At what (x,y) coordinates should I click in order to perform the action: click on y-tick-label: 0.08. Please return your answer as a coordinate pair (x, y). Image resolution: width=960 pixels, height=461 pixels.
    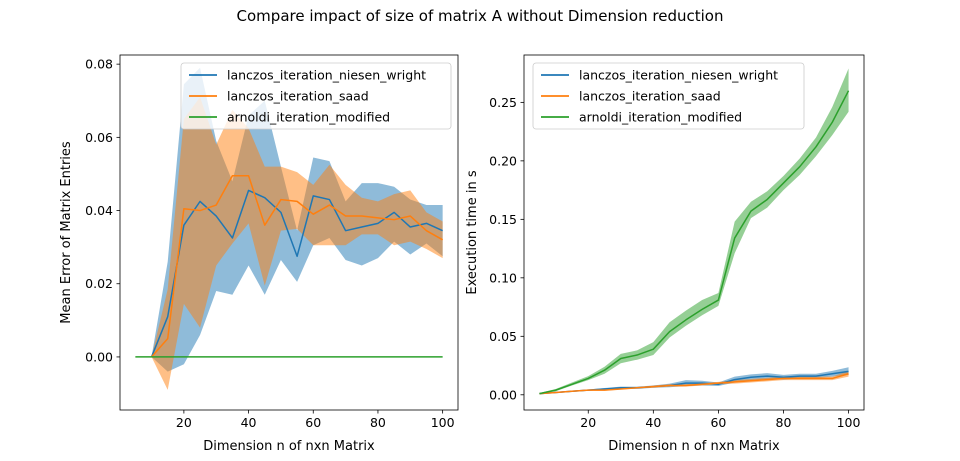
    Looking at the image, I should click on (99, 64).